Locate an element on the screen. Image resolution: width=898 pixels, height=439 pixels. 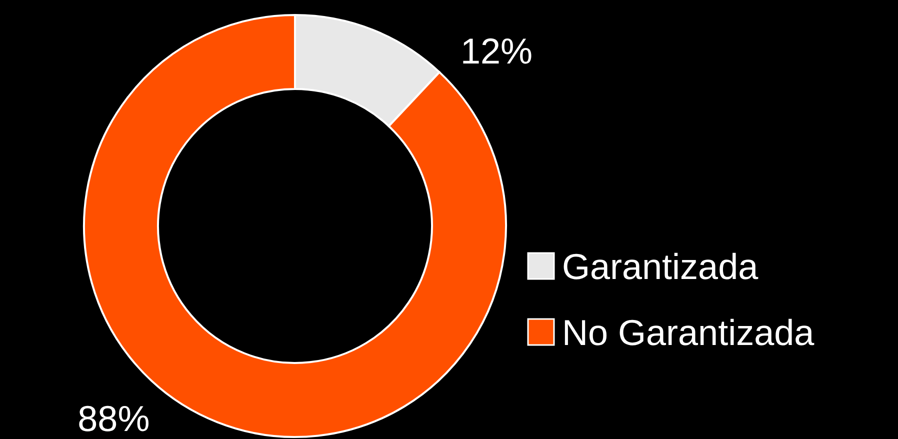
data-label: 12% is located at coordinates (496, 51).